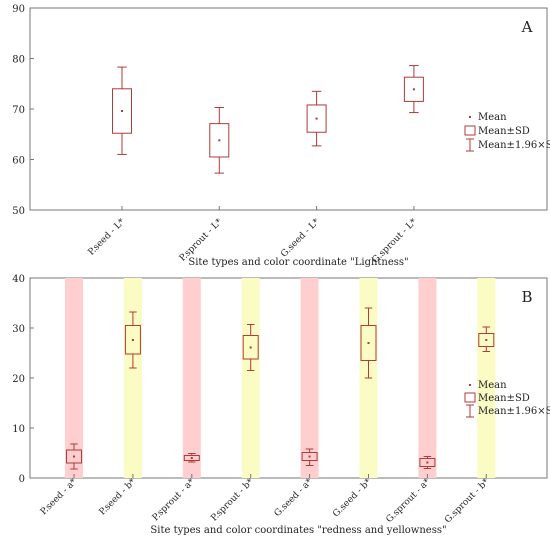 This screenshot has height=540, width=550. I want to click on x-tick-label: P.sprout - a*, so click(174, 500).